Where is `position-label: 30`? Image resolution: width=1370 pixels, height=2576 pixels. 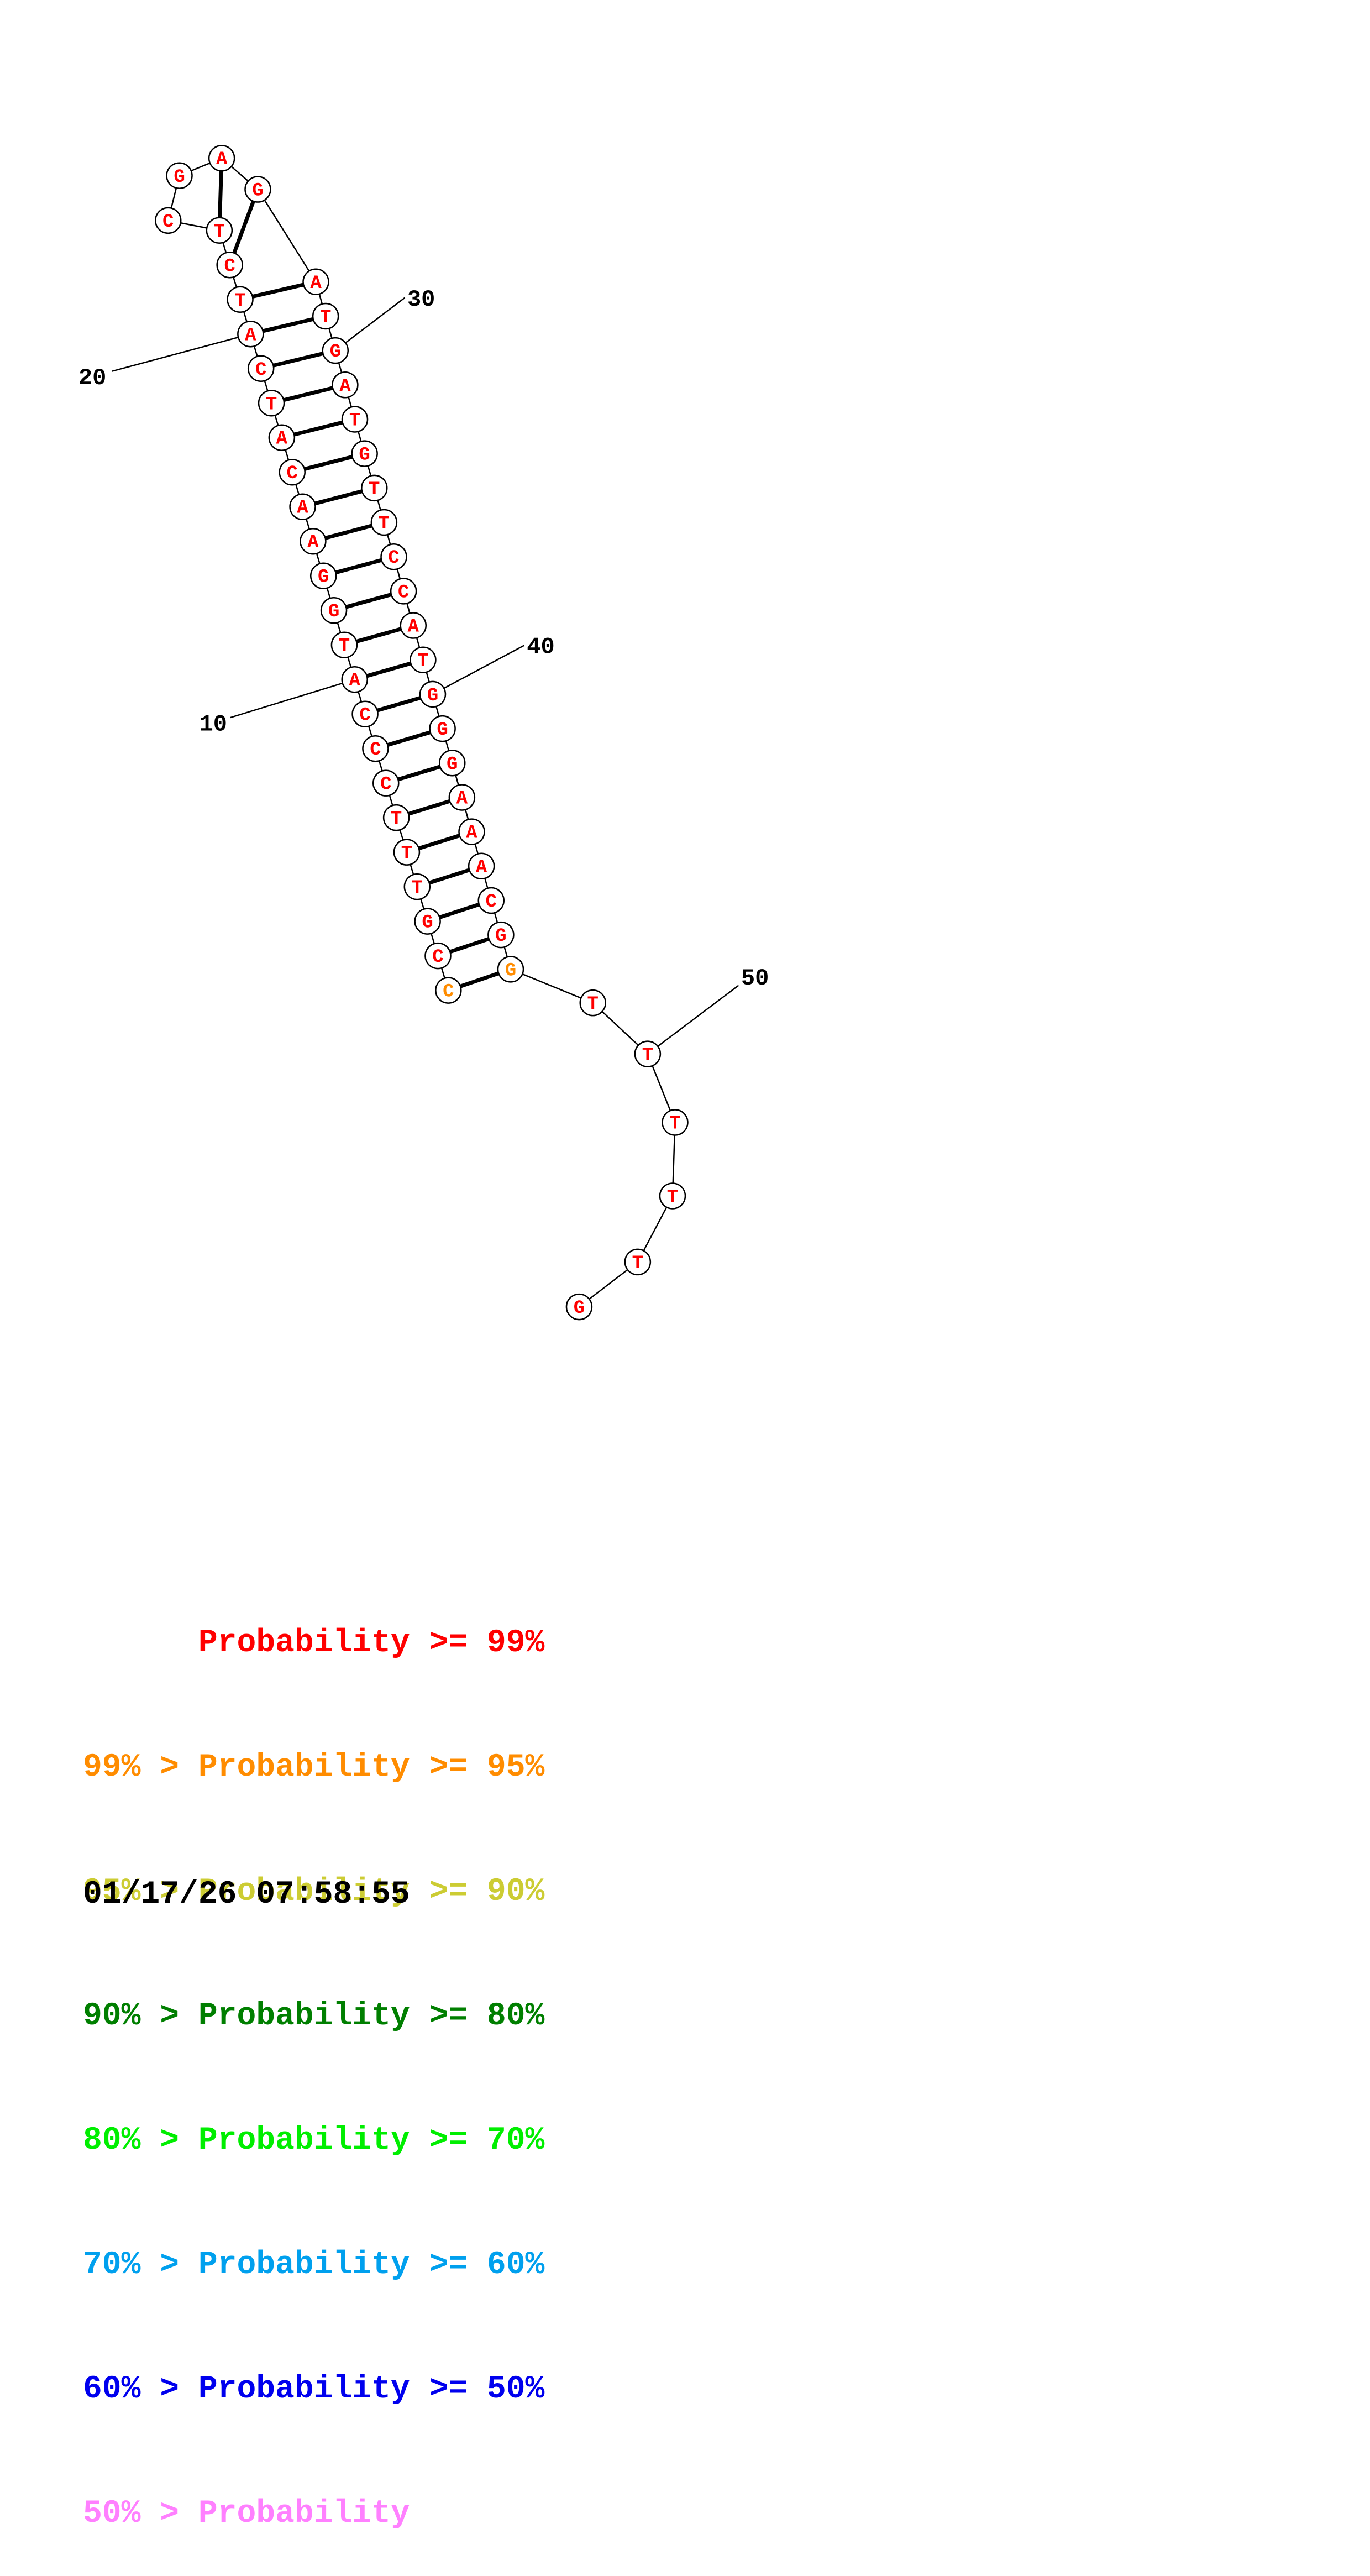 position-label: 30 is located at coordinates (421, 299).